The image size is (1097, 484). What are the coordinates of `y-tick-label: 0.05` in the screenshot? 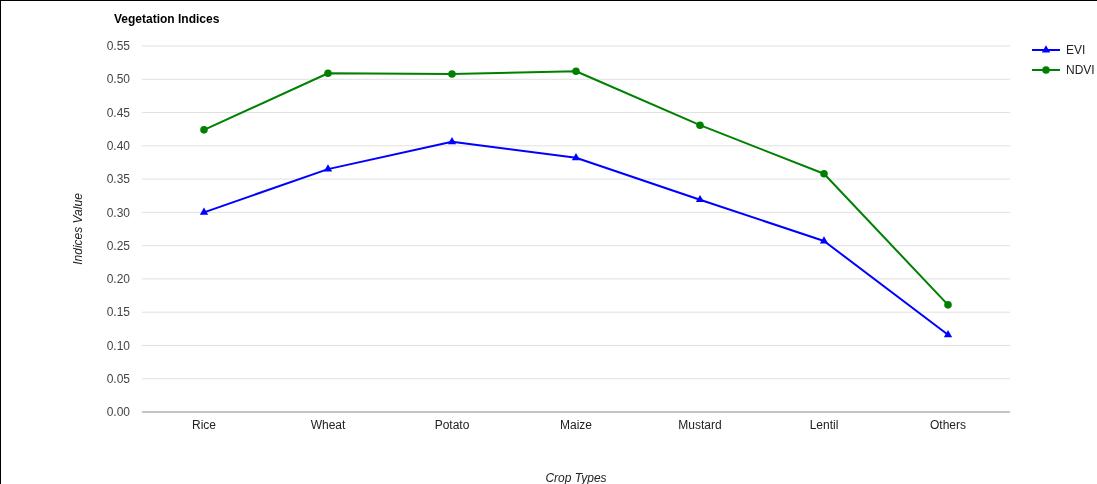 It's located at (118, 378).